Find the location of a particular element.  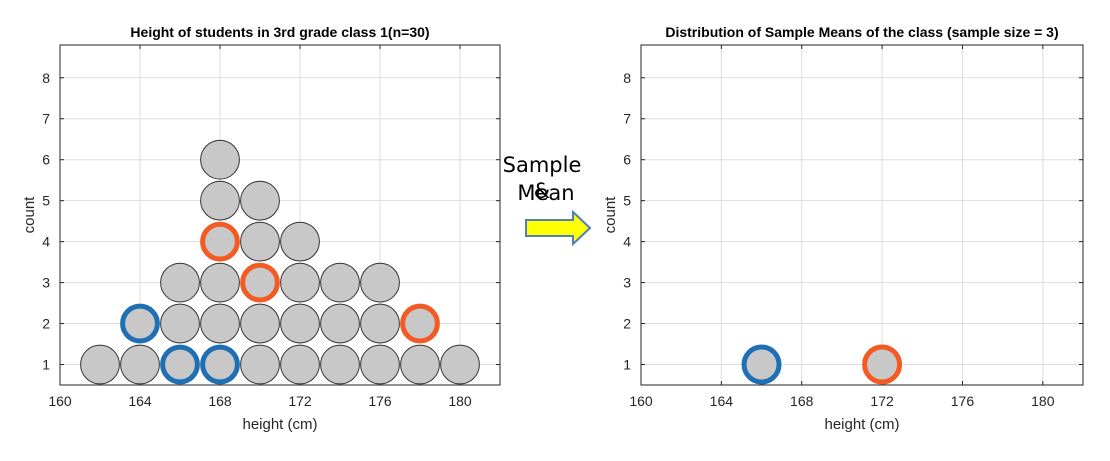

arrow-label-line2: Mean is located at coordinates (546, 193).